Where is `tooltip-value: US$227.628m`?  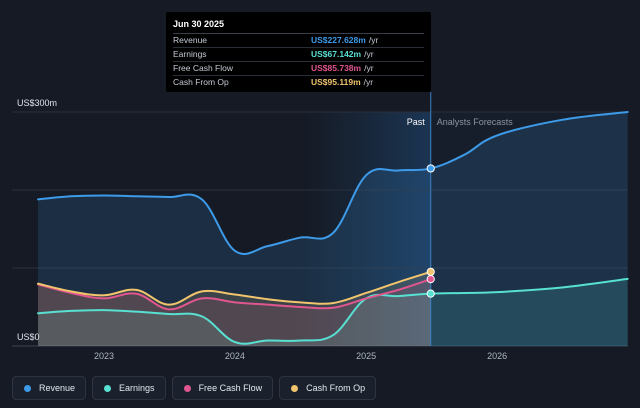 tooltip-value: US$227.628m is located at coordinates (338, 40).